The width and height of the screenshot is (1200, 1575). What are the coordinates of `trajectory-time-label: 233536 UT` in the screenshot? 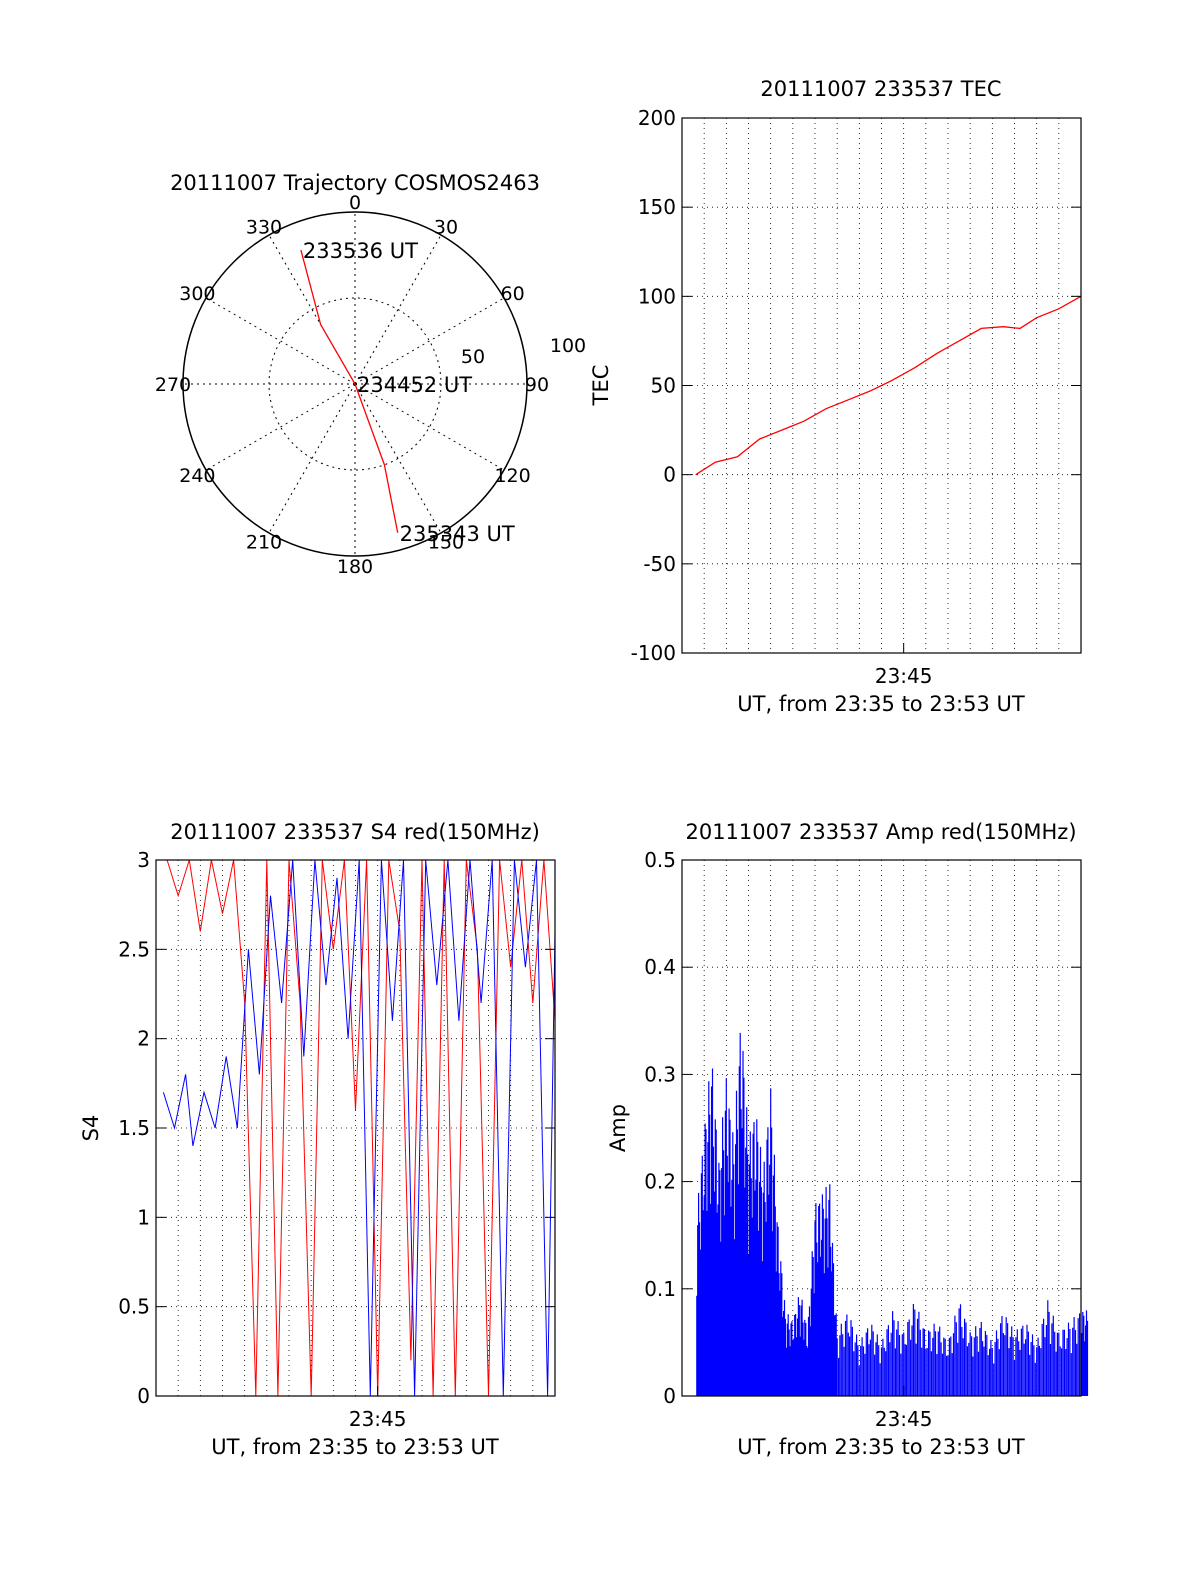 It's located at (360, 251).